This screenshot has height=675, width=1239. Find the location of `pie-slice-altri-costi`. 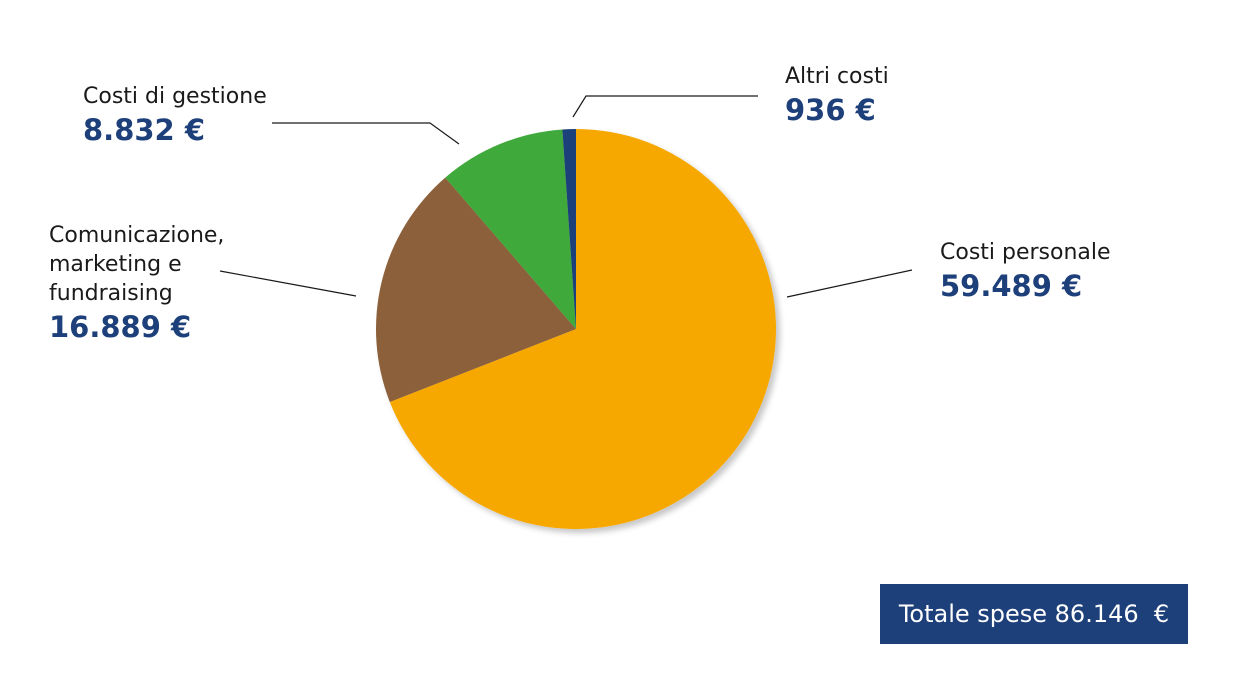

pie-slice-altri-costi is located at coordinates (569, 229).